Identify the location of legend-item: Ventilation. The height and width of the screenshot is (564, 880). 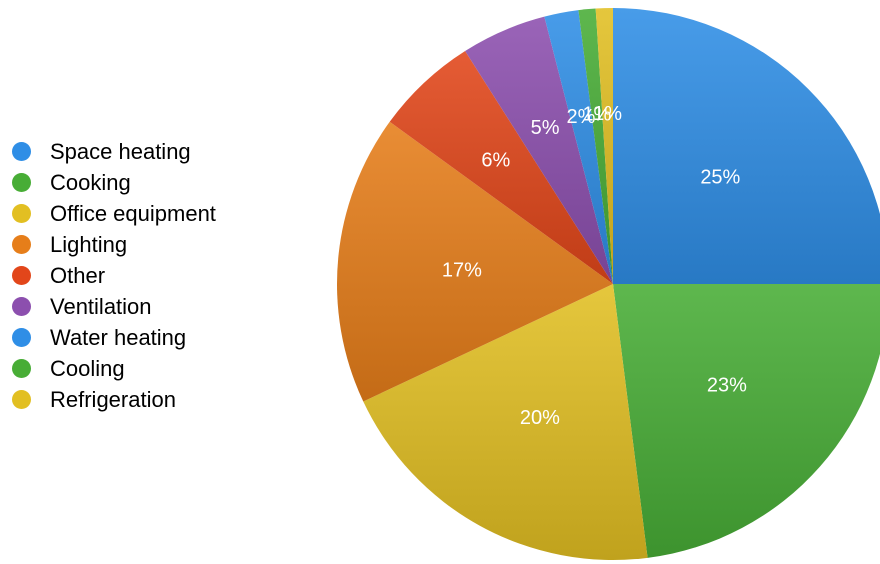
(114, 306).